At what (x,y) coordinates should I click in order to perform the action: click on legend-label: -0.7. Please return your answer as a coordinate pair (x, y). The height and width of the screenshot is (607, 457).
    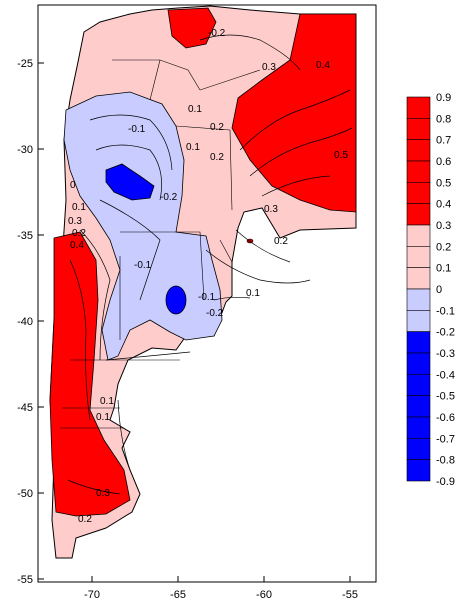
    Looking at the image, I should click on (445, 439).